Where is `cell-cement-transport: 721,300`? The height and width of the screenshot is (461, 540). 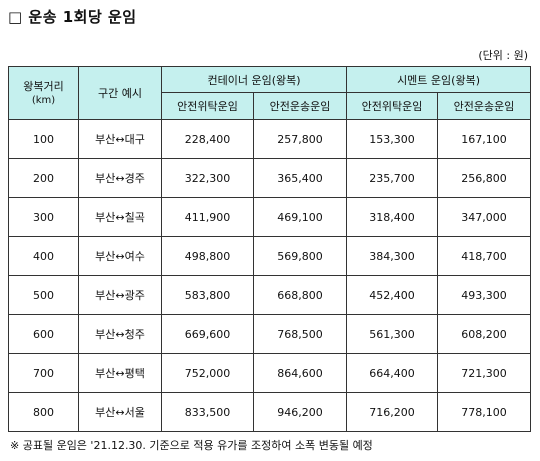 cell-cement-transport: 721,300 is located at coordinates (484, 373).